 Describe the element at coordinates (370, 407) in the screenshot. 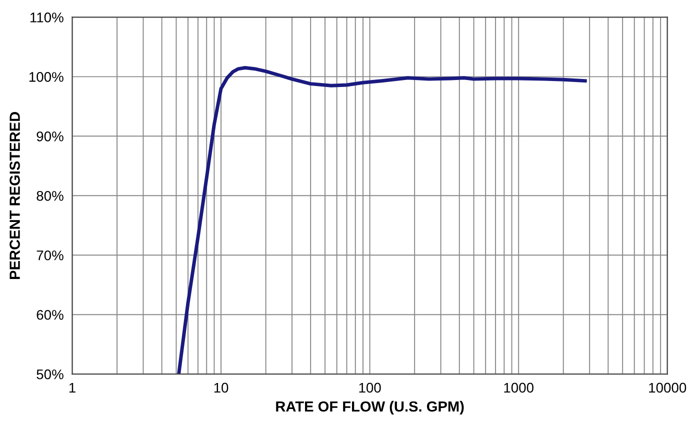

I see `x-axis-title: RATE OF FLOW (U.S. GPM)` at that location.